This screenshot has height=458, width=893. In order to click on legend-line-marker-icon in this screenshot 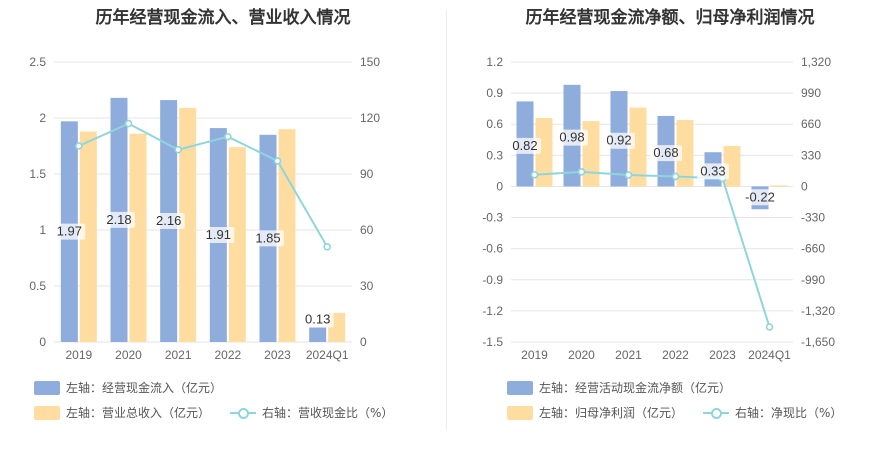, I will do `click(243, 413)`.